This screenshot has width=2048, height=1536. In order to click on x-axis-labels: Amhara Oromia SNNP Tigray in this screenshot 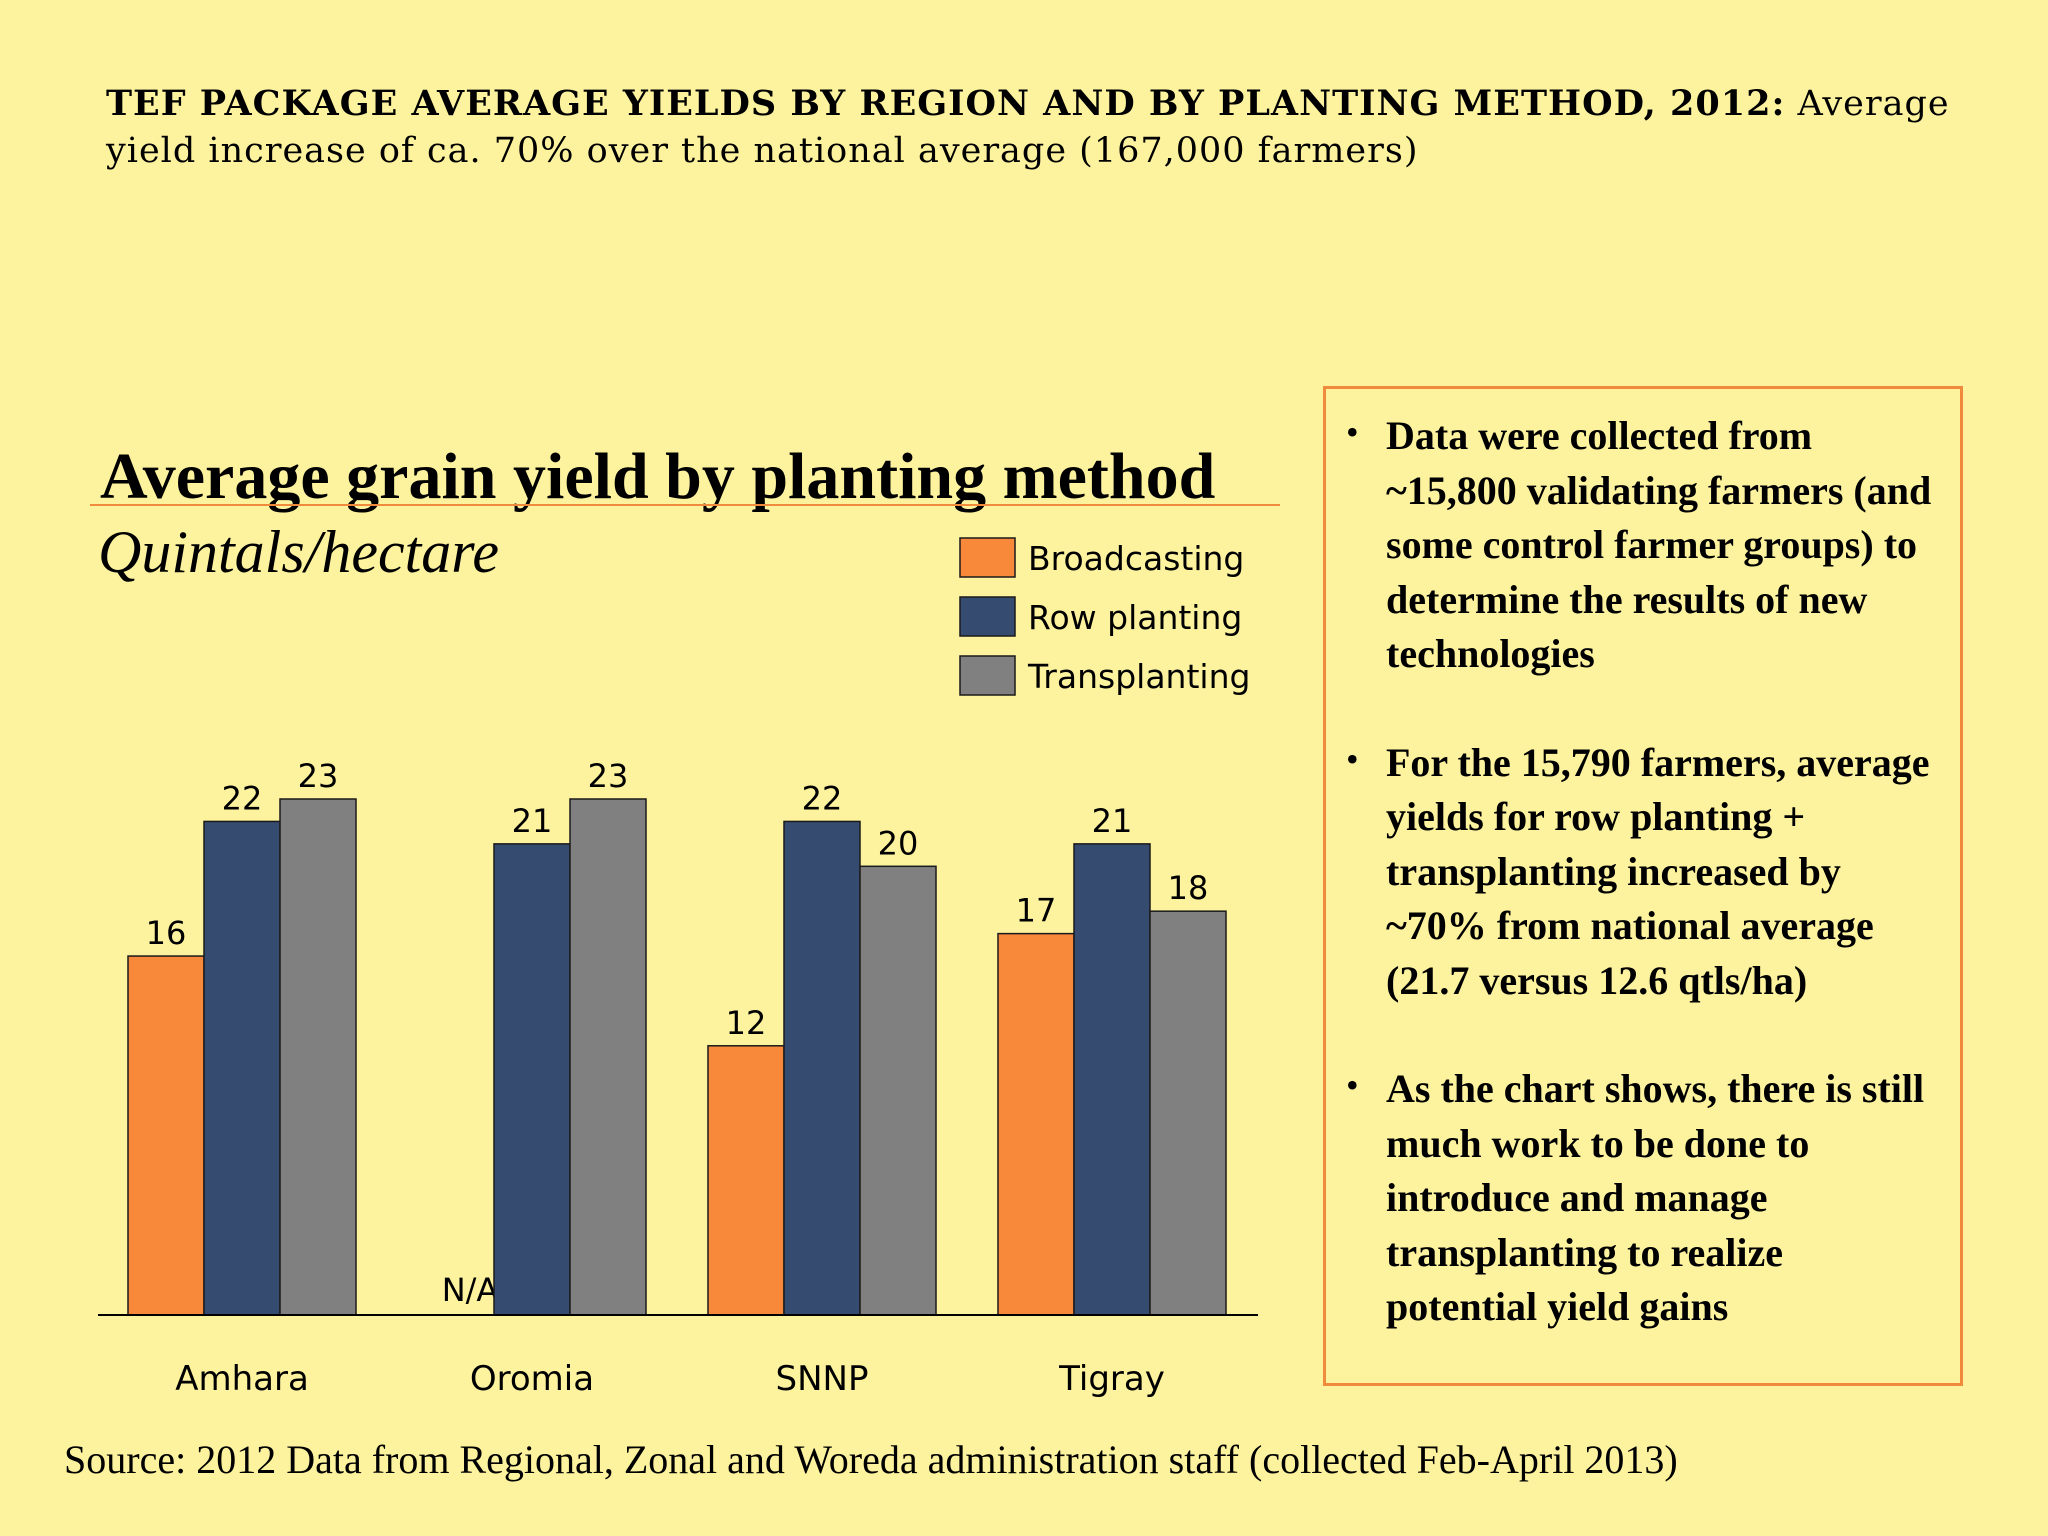, I will do `click(670, 1379)`.